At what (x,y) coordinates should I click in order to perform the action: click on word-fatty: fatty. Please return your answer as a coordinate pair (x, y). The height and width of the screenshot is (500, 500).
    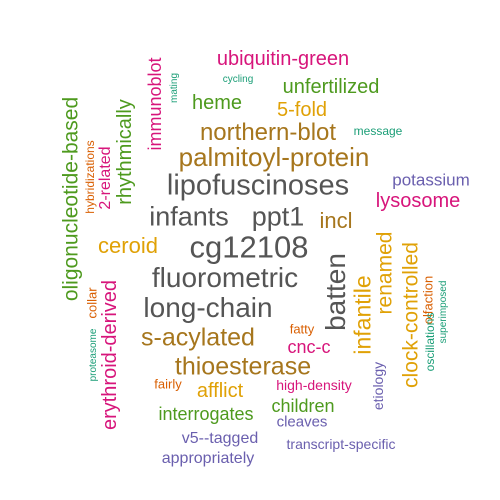
    Looking at the image, I should click on (302, 329).